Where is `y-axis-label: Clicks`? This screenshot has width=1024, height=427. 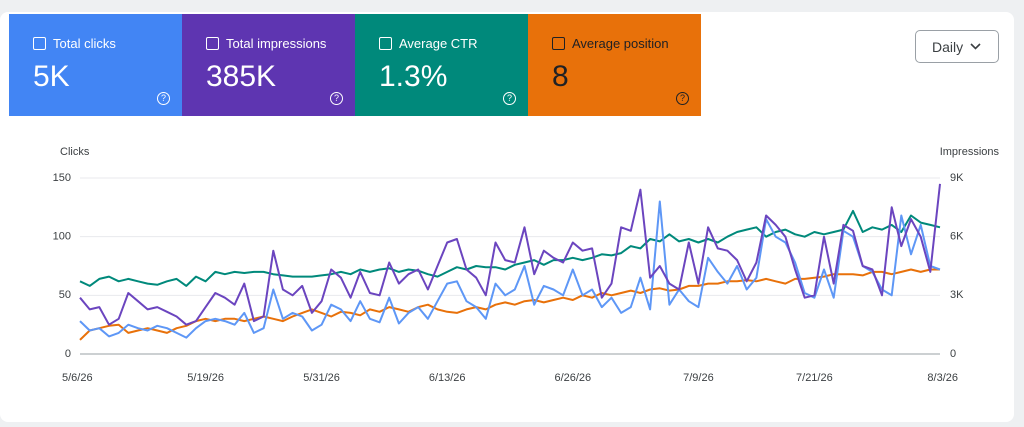
y-axis-label: Clicks is located at coordinates (75, 152).